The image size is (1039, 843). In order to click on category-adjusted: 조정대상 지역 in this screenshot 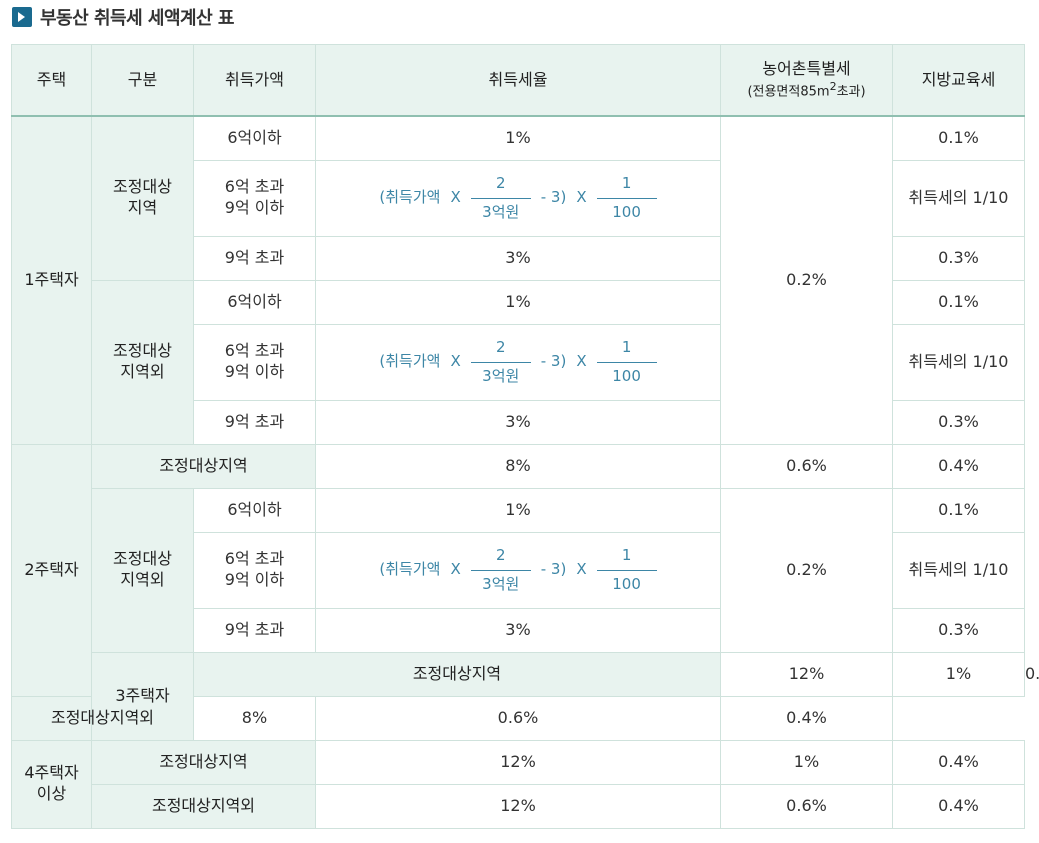, I will do `click(142, 198)`.